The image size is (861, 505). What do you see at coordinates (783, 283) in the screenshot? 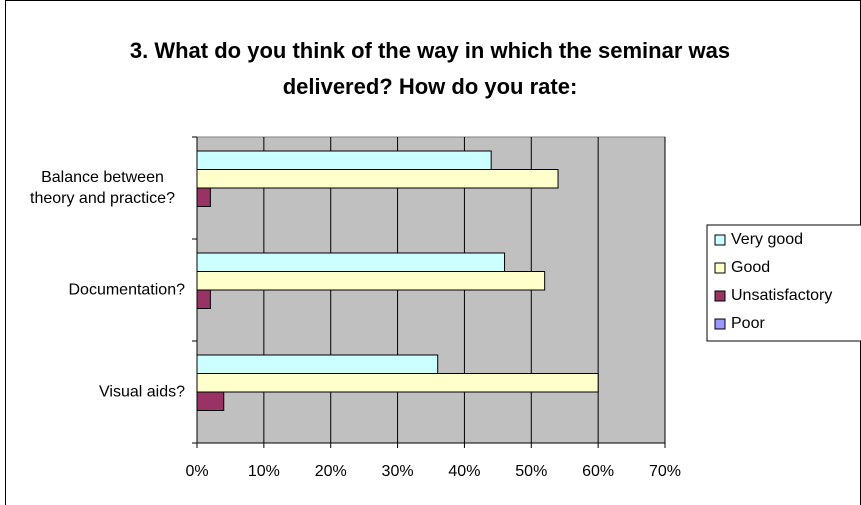
I see `legend-box` at bounding box center [783, 283].